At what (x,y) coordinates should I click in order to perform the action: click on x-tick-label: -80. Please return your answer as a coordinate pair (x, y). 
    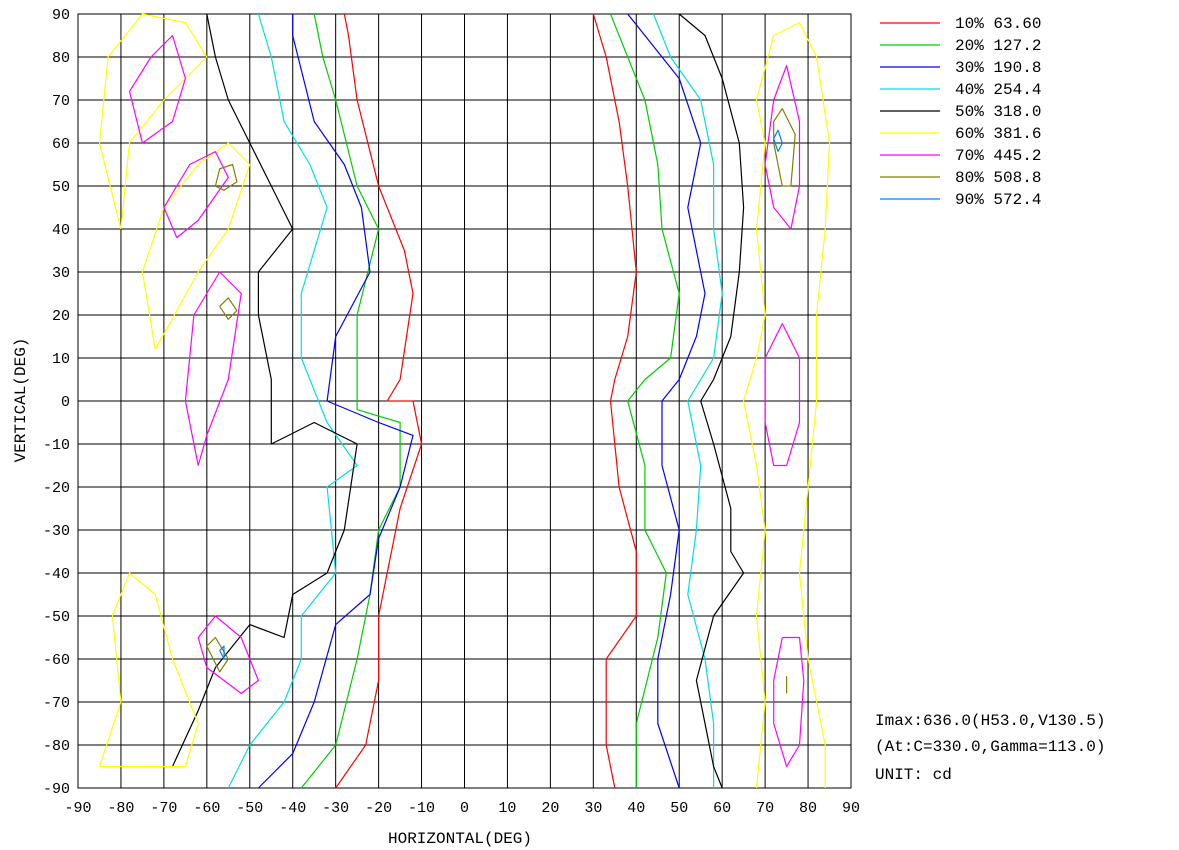
    Looking at the image, I should click on (120, 808).